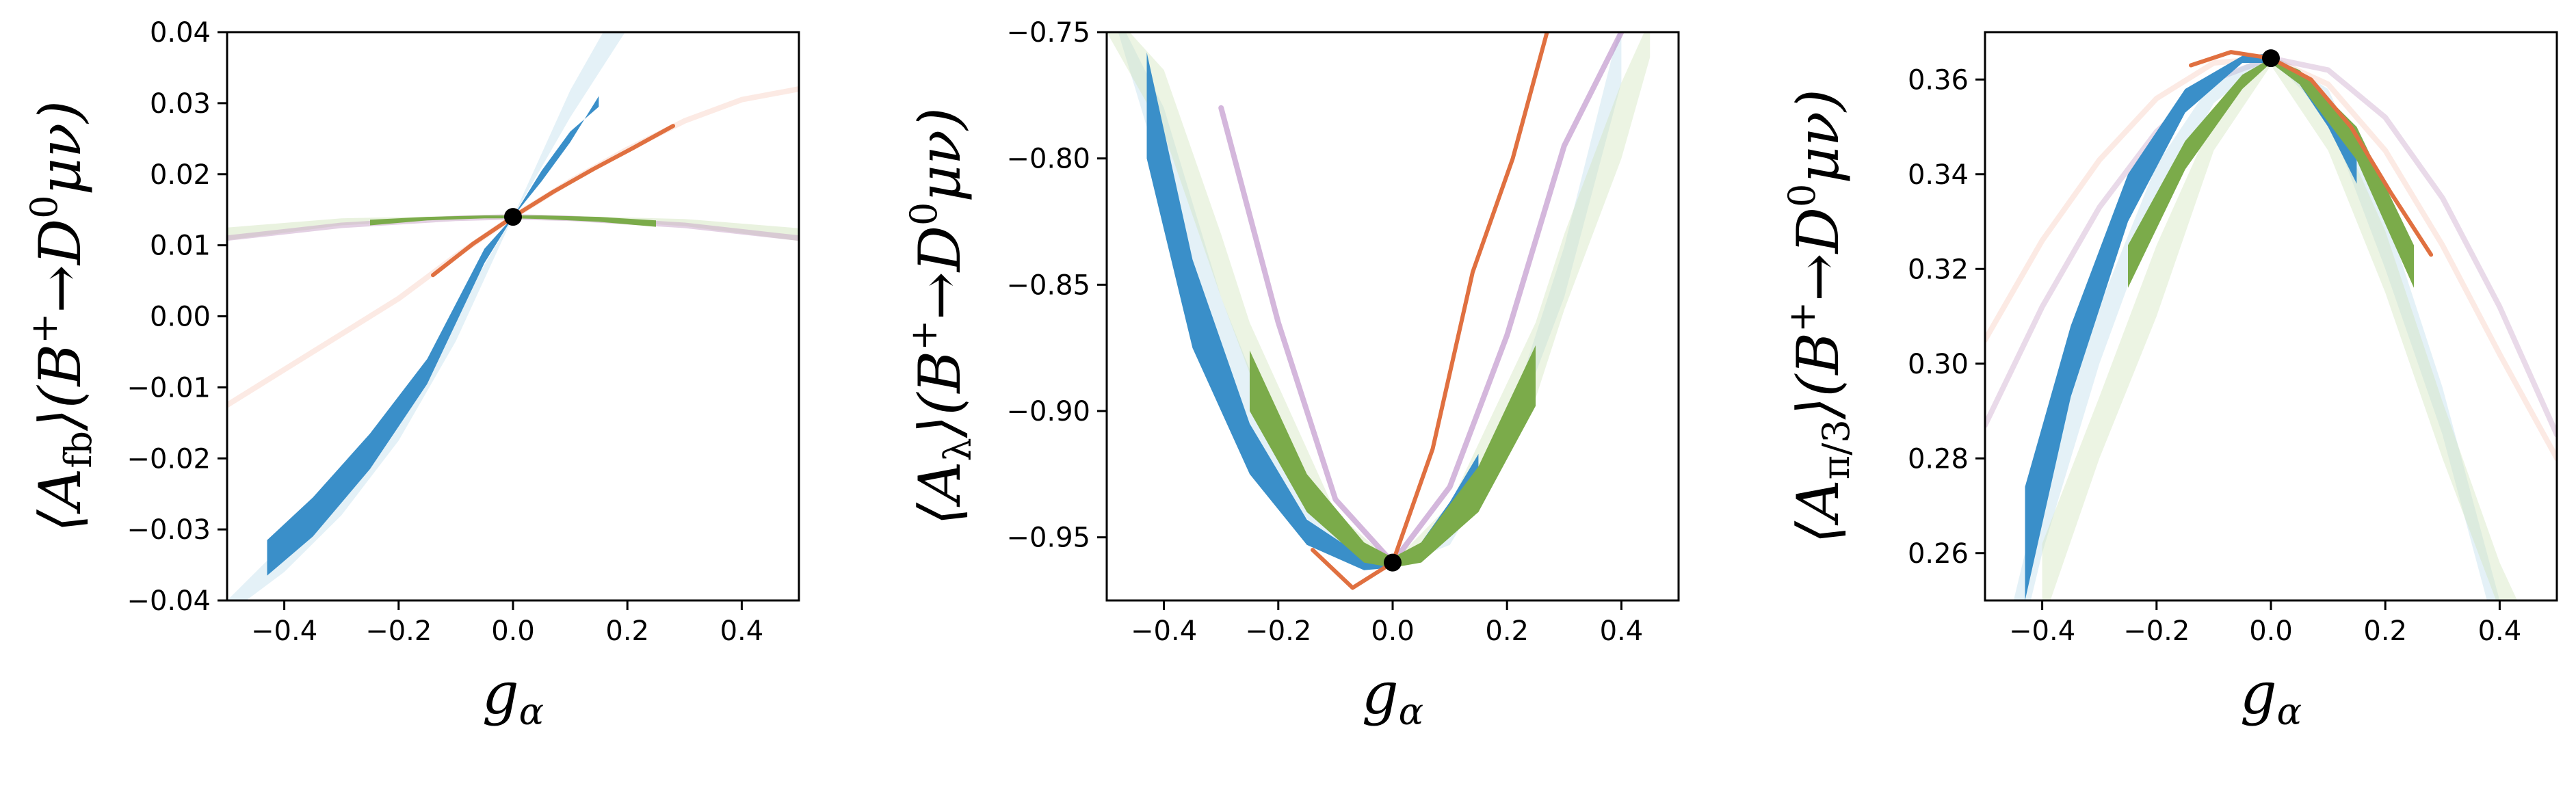 Image resolution: width=2576 pixels, height=807 pixels. I want to click on y-tick-label: −0.01, so click(169, 388).